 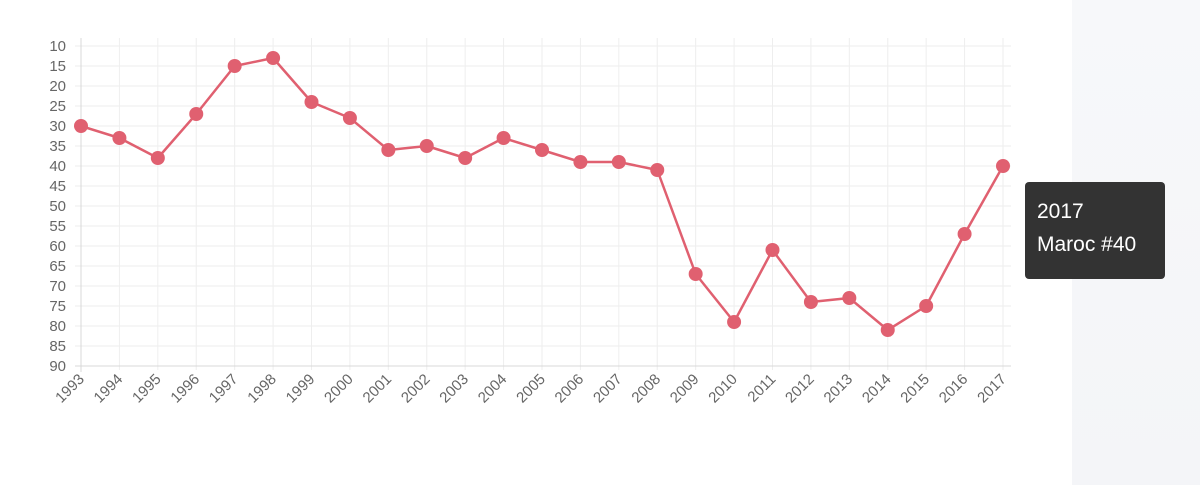 I want to click on x-tick-label: 2007, so click(x=608, y=389).